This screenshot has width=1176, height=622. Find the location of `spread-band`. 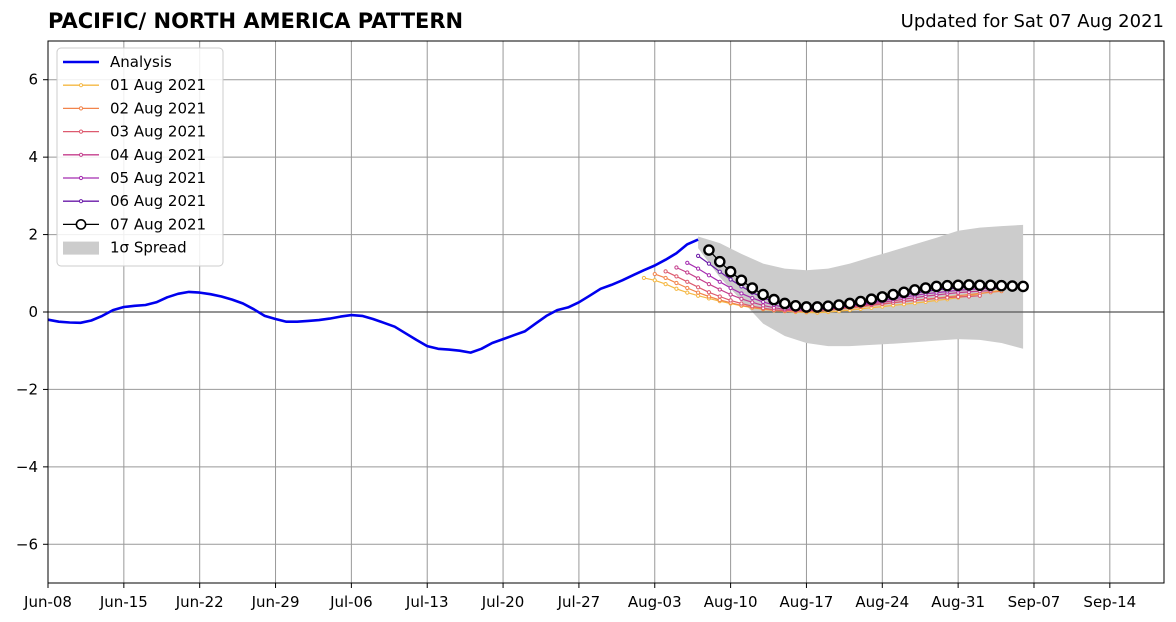

spread-band is located at coordinates (861, 286).